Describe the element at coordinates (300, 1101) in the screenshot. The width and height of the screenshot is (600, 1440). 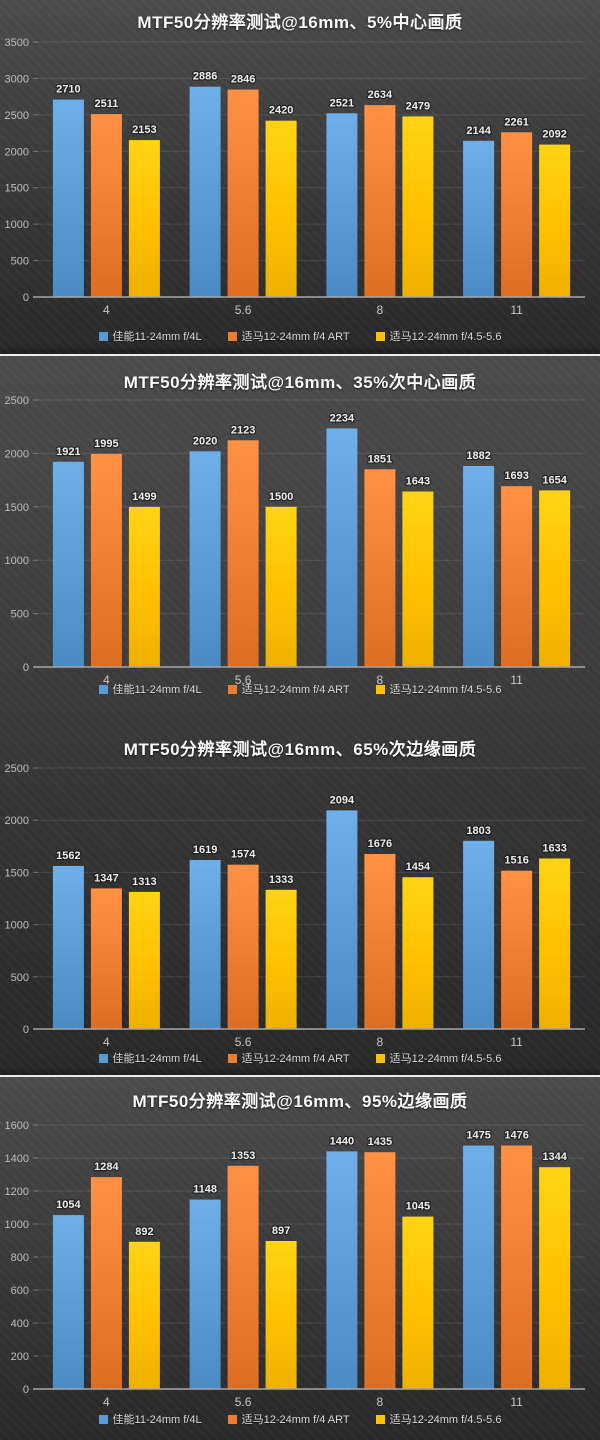
I see `chart-title: MTF50分辨率测试@16mm、95%边缘画质` at that location.